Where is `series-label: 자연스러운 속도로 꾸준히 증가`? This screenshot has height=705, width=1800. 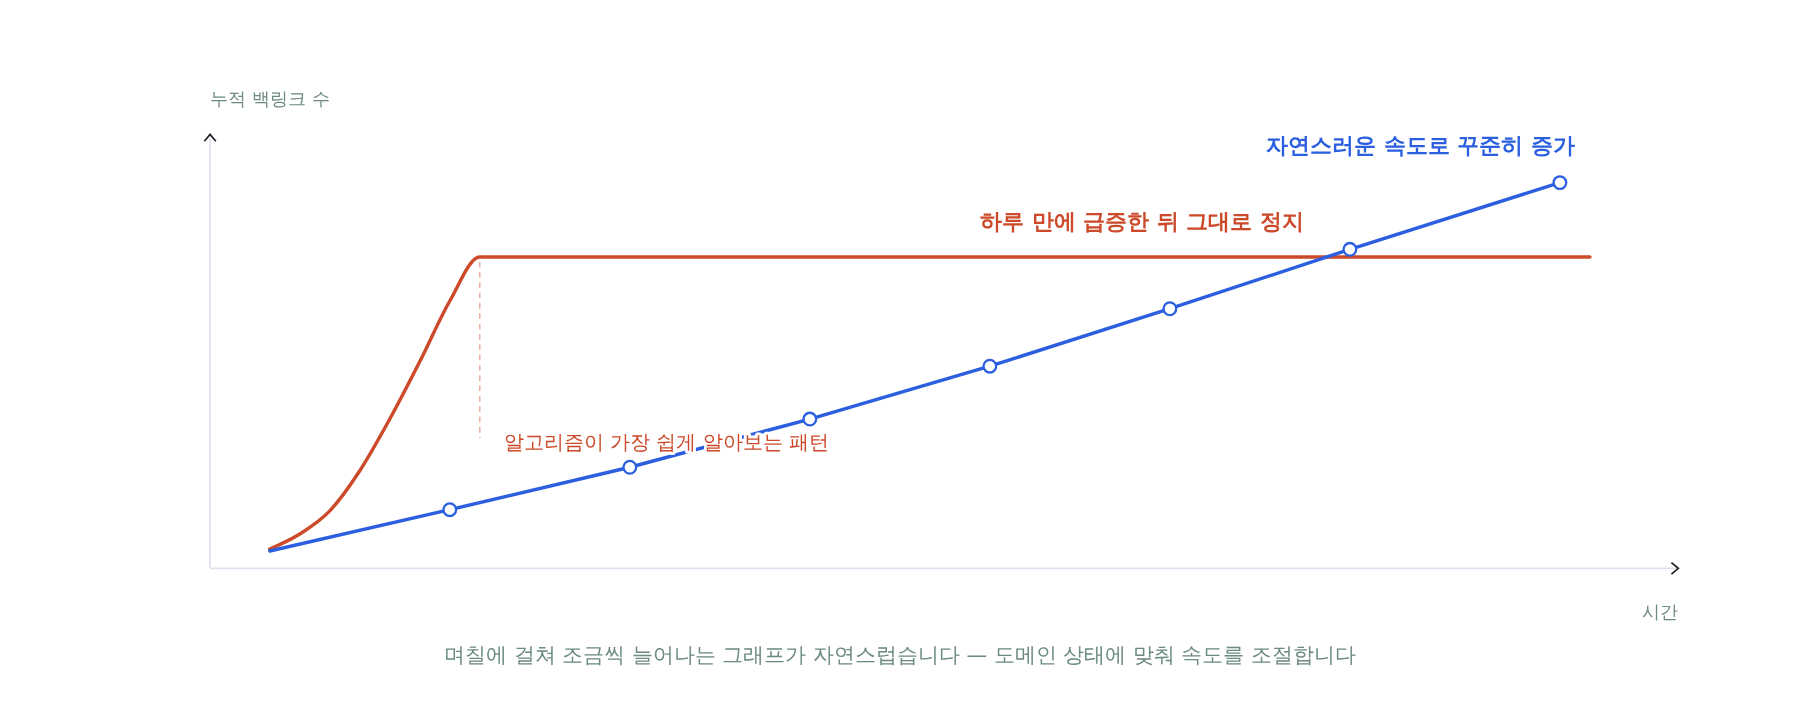 series-label: 자연스러운 속도로 꾸준히 증가 is located at coordinates (1420, 145).